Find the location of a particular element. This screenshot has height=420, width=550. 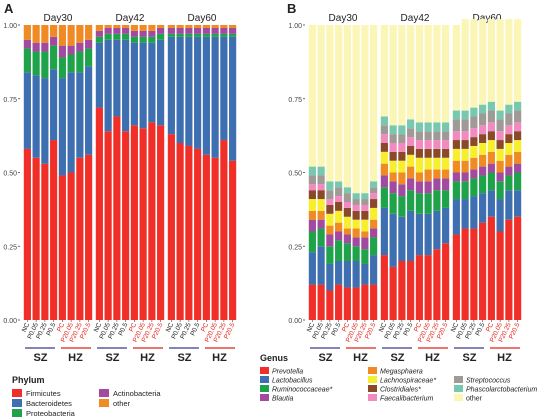

legend-label: other is located at coordinates (474, 399).